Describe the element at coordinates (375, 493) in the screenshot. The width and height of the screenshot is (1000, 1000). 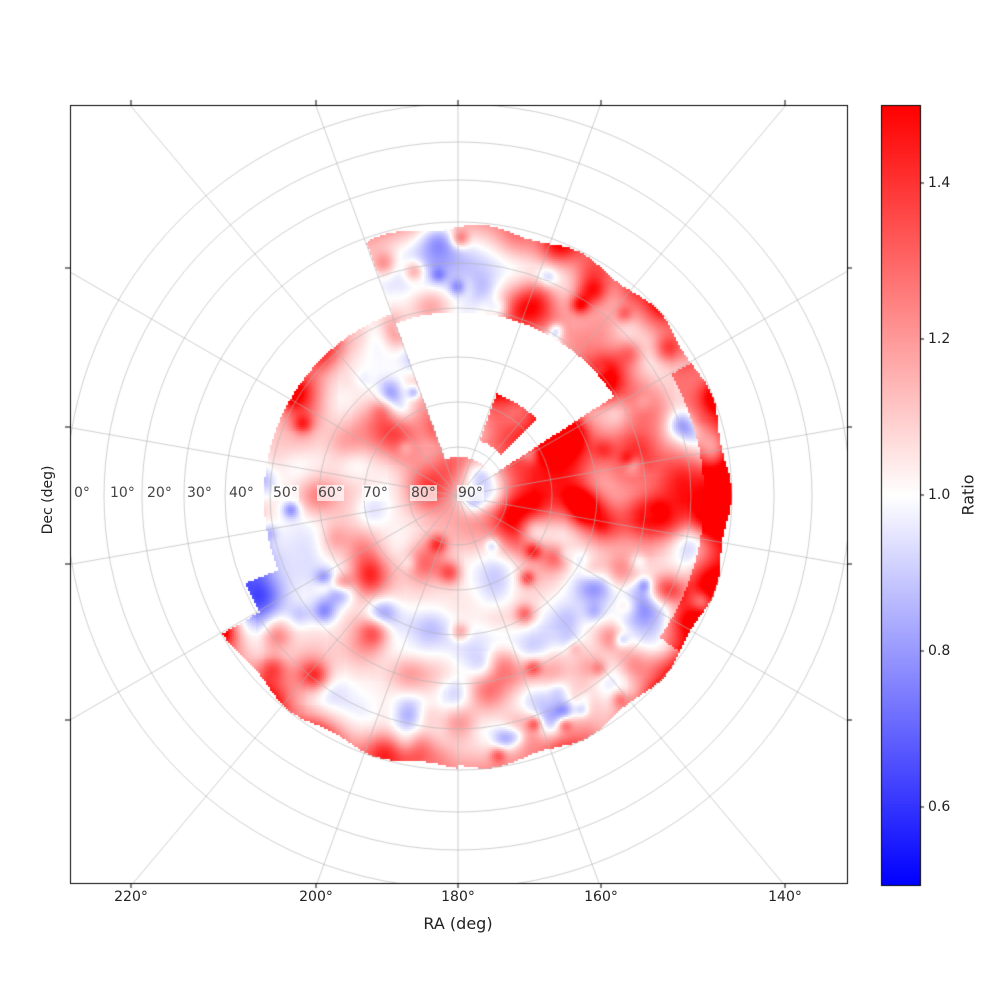
I see `dec-tick-label: 70°` at that location.